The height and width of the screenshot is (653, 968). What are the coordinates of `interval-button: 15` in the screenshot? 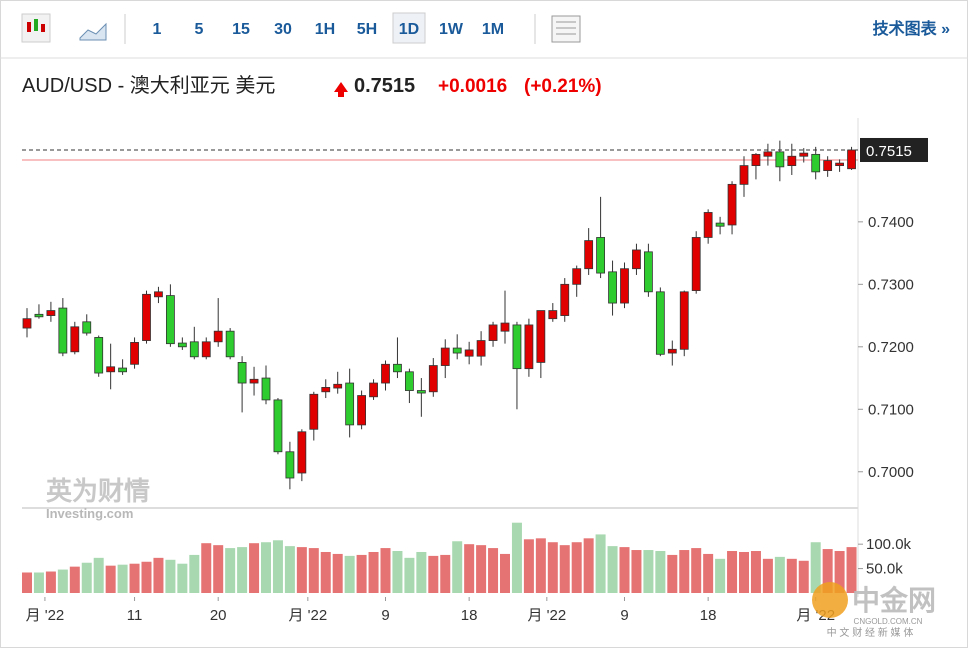 It's located at (241, 29).